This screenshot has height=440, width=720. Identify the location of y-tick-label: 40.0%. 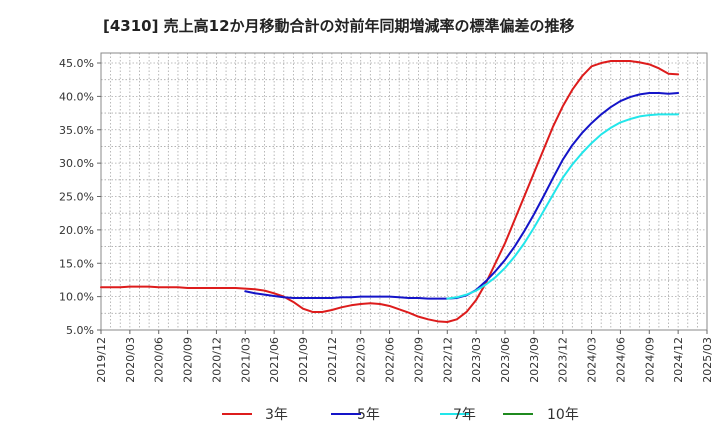
(76, 96).